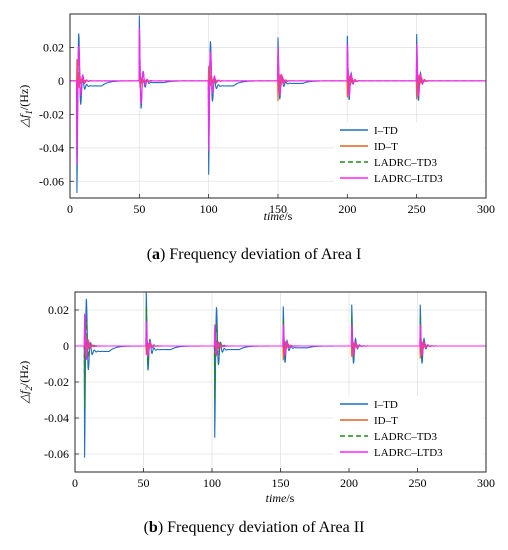 The image size is (508, 550). Describe the element at coordinates (25, 106) in the screenshot. I see `y-axis-label: △f1/(Hz)` at that location.